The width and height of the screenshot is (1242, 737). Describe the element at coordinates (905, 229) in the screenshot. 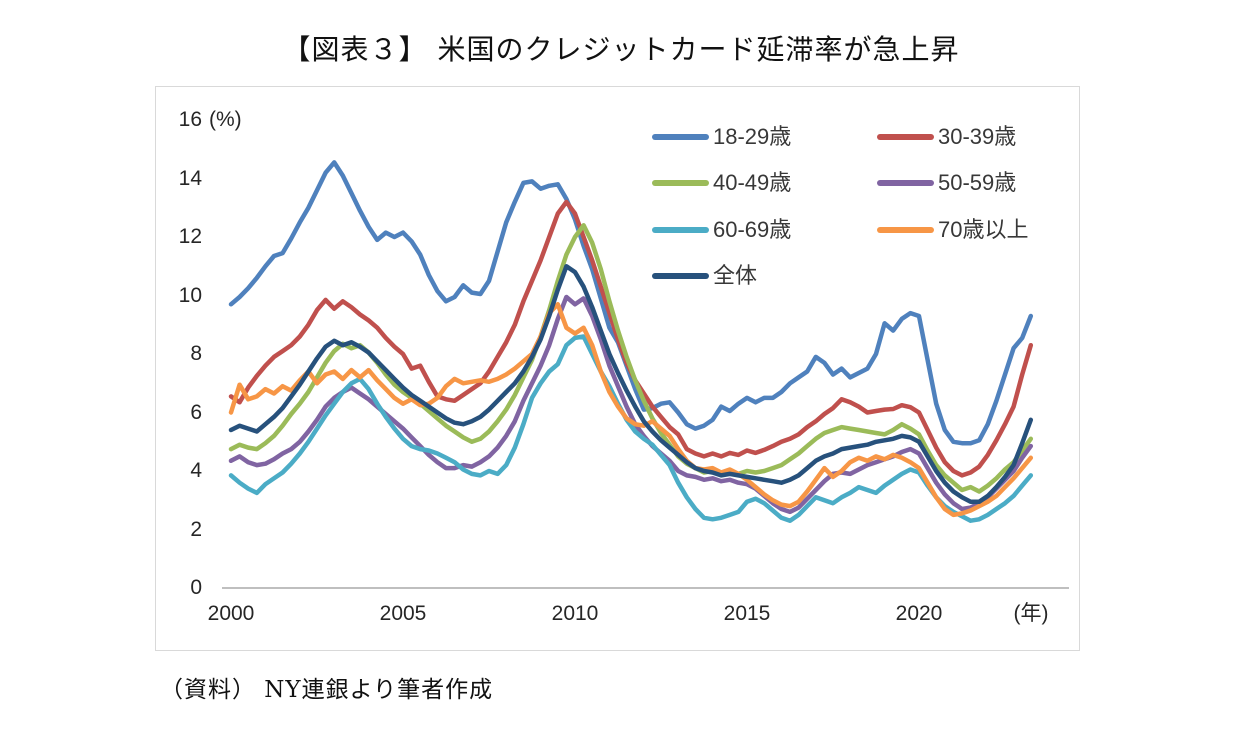

I see `legend-swatch-70歳以上` at that location.